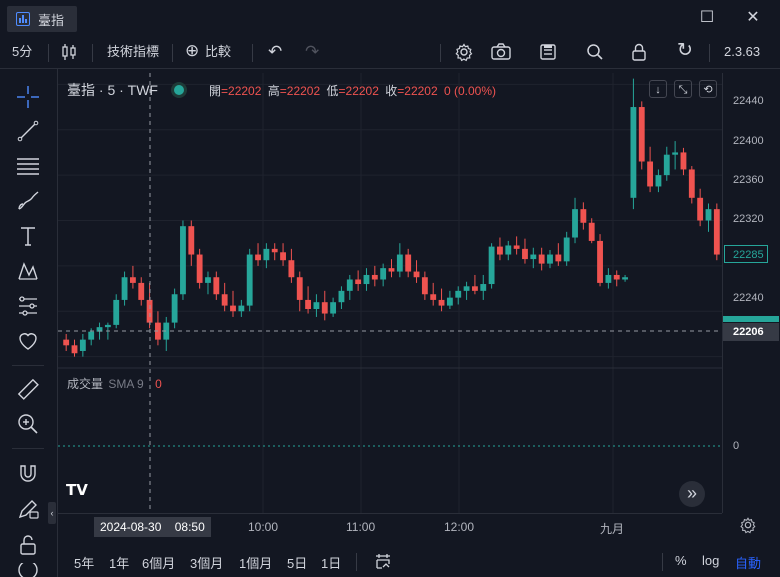 The width and height of the screenshot is (780, 577). Describe the element at coordinates (28, 389) in the screenshot. I see `ruler-icon` at that location.